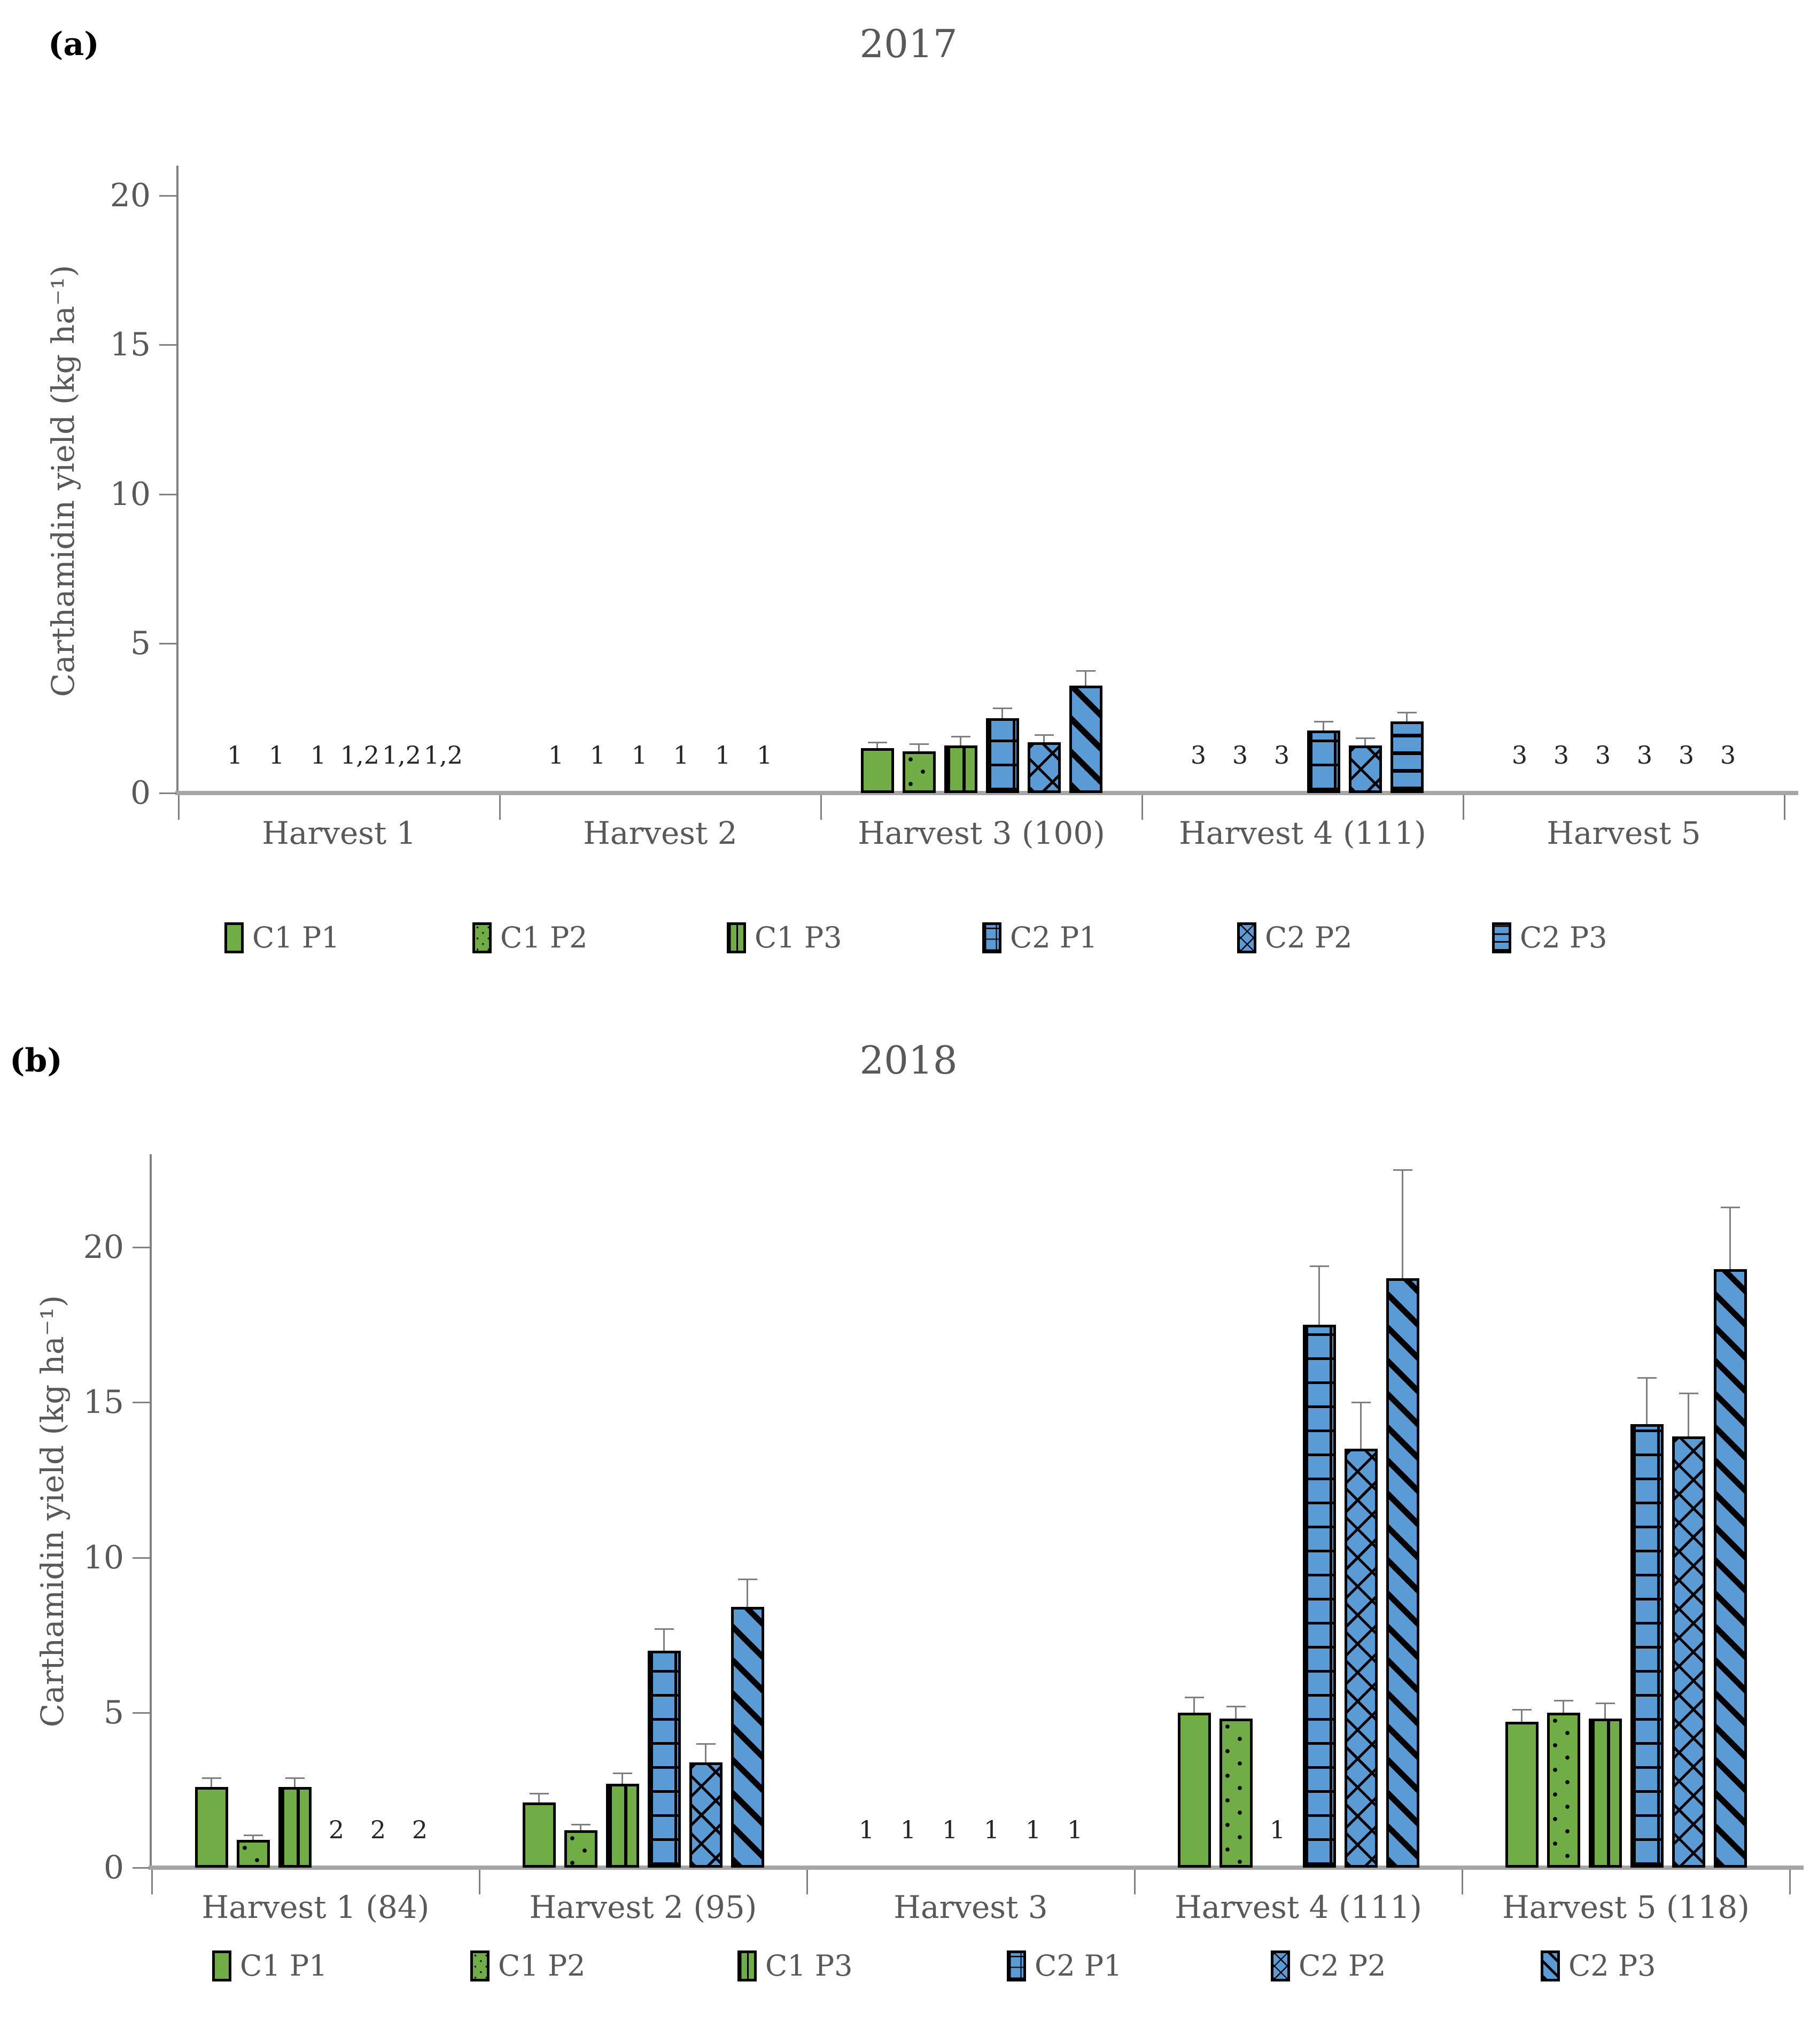 This screenshot has width=1810, height=2044. I want to click on y-tick-label: 10, so click(130, 494).